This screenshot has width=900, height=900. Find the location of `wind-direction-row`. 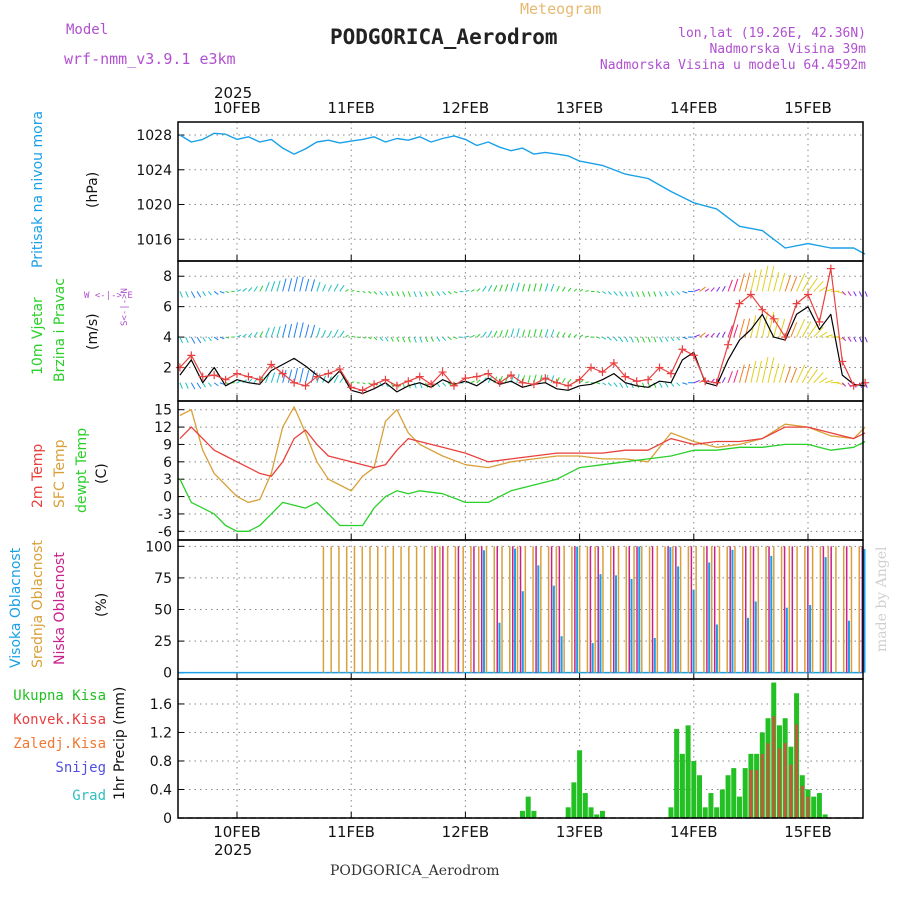

wind-direction-row is located at coordinates (523, 282).